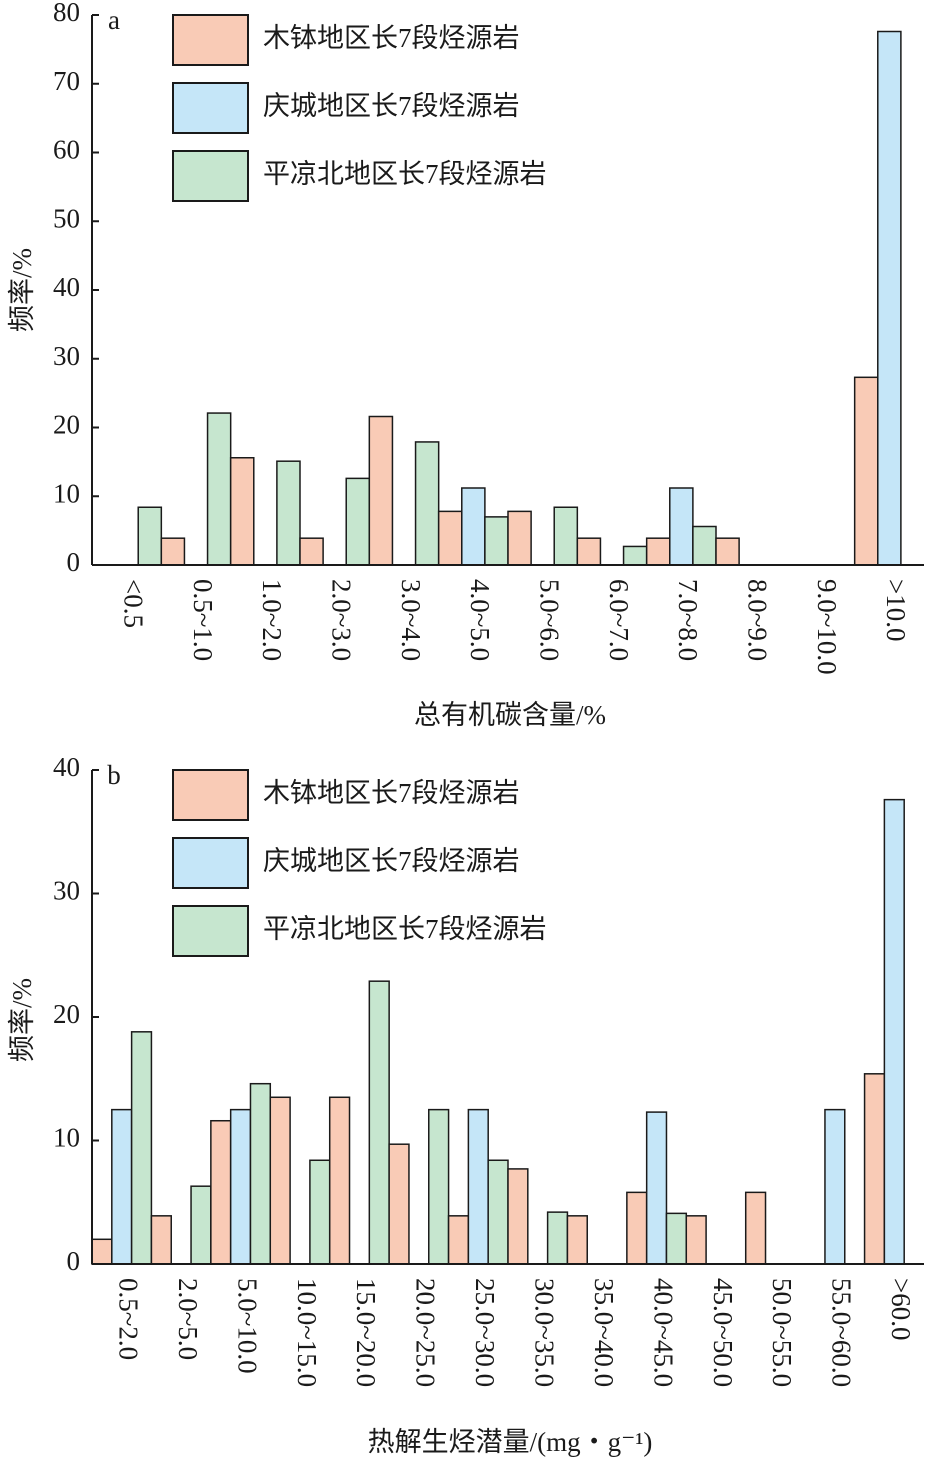  I want to click on x-tick-label: 0.5~1.0, so click(203, 620).